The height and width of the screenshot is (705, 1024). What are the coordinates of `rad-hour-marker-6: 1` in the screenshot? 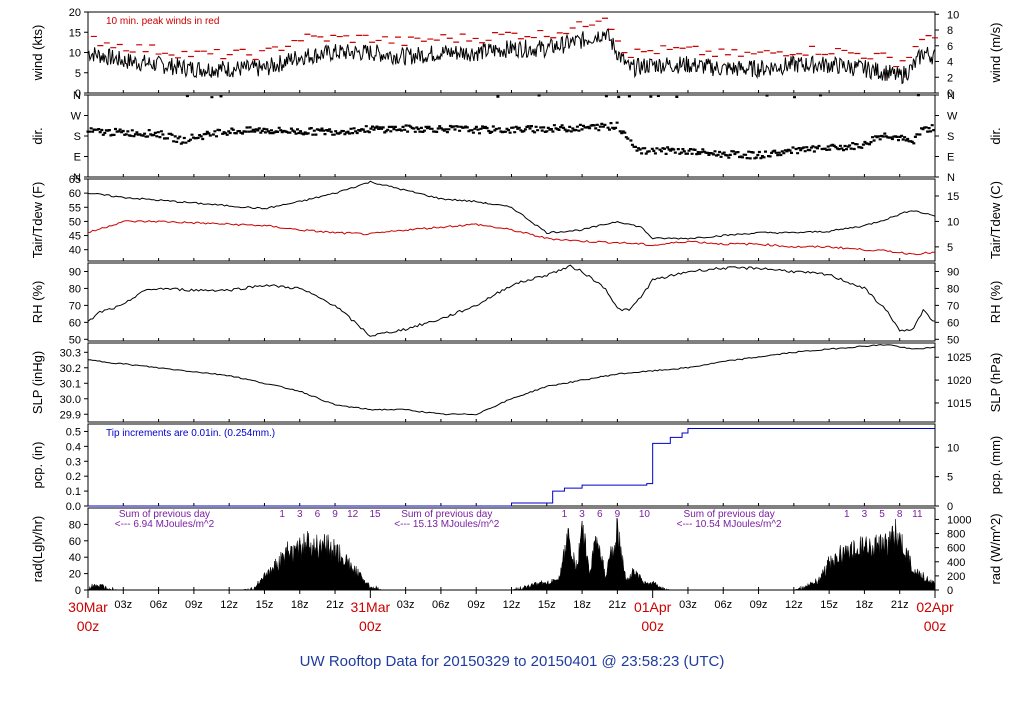 It's located at (565, 514).